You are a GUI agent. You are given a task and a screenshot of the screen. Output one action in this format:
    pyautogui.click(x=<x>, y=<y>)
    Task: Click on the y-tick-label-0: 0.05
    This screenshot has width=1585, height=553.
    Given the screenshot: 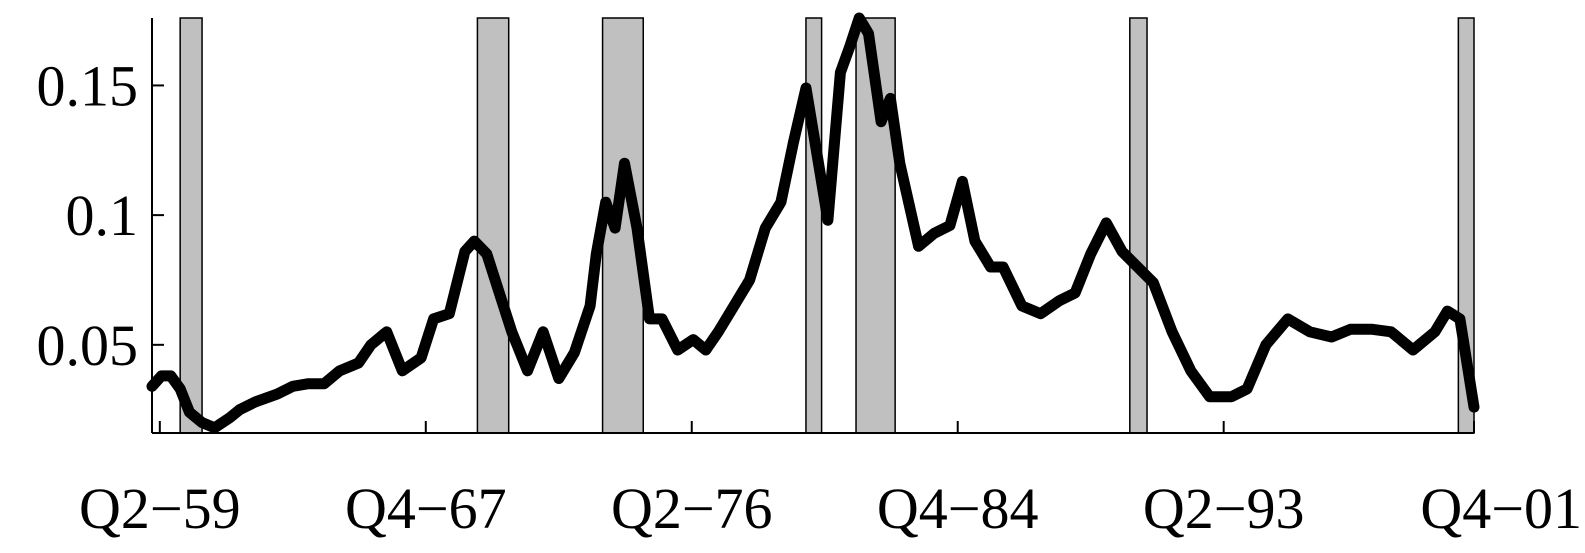 What is the action you would take?
    pyautogui.click(x=88, y=345)
    